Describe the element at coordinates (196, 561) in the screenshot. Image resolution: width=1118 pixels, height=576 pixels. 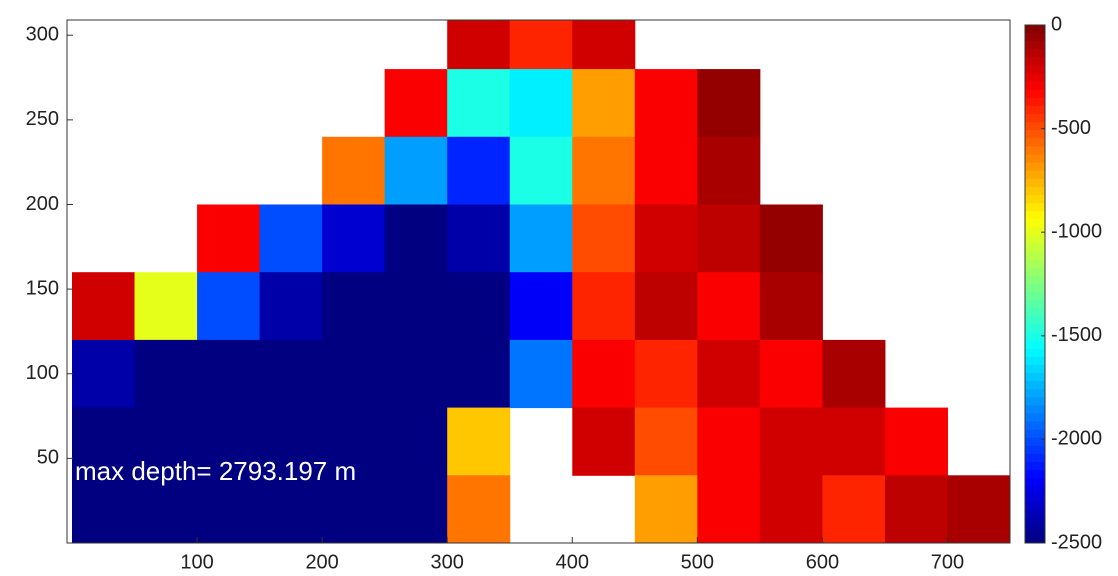
I see `x-tick-label: 100` at that location.